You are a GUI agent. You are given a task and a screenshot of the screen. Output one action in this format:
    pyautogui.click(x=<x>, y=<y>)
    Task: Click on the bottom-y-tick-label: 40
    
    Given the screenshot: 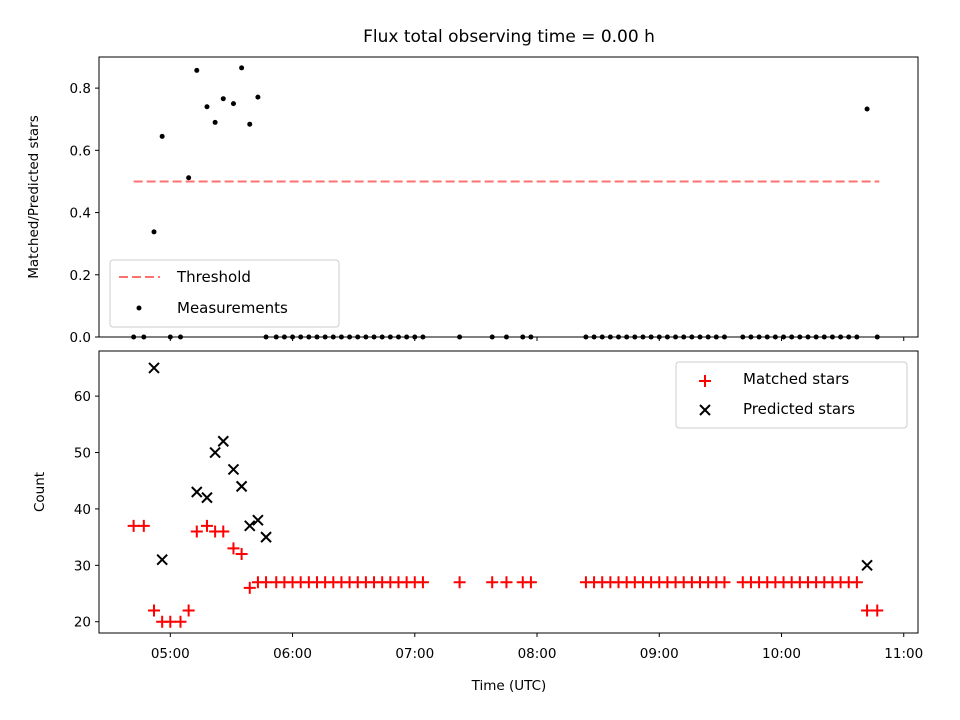 What is the action you would take?
    pyautogui.click(x=82, y=510)
    